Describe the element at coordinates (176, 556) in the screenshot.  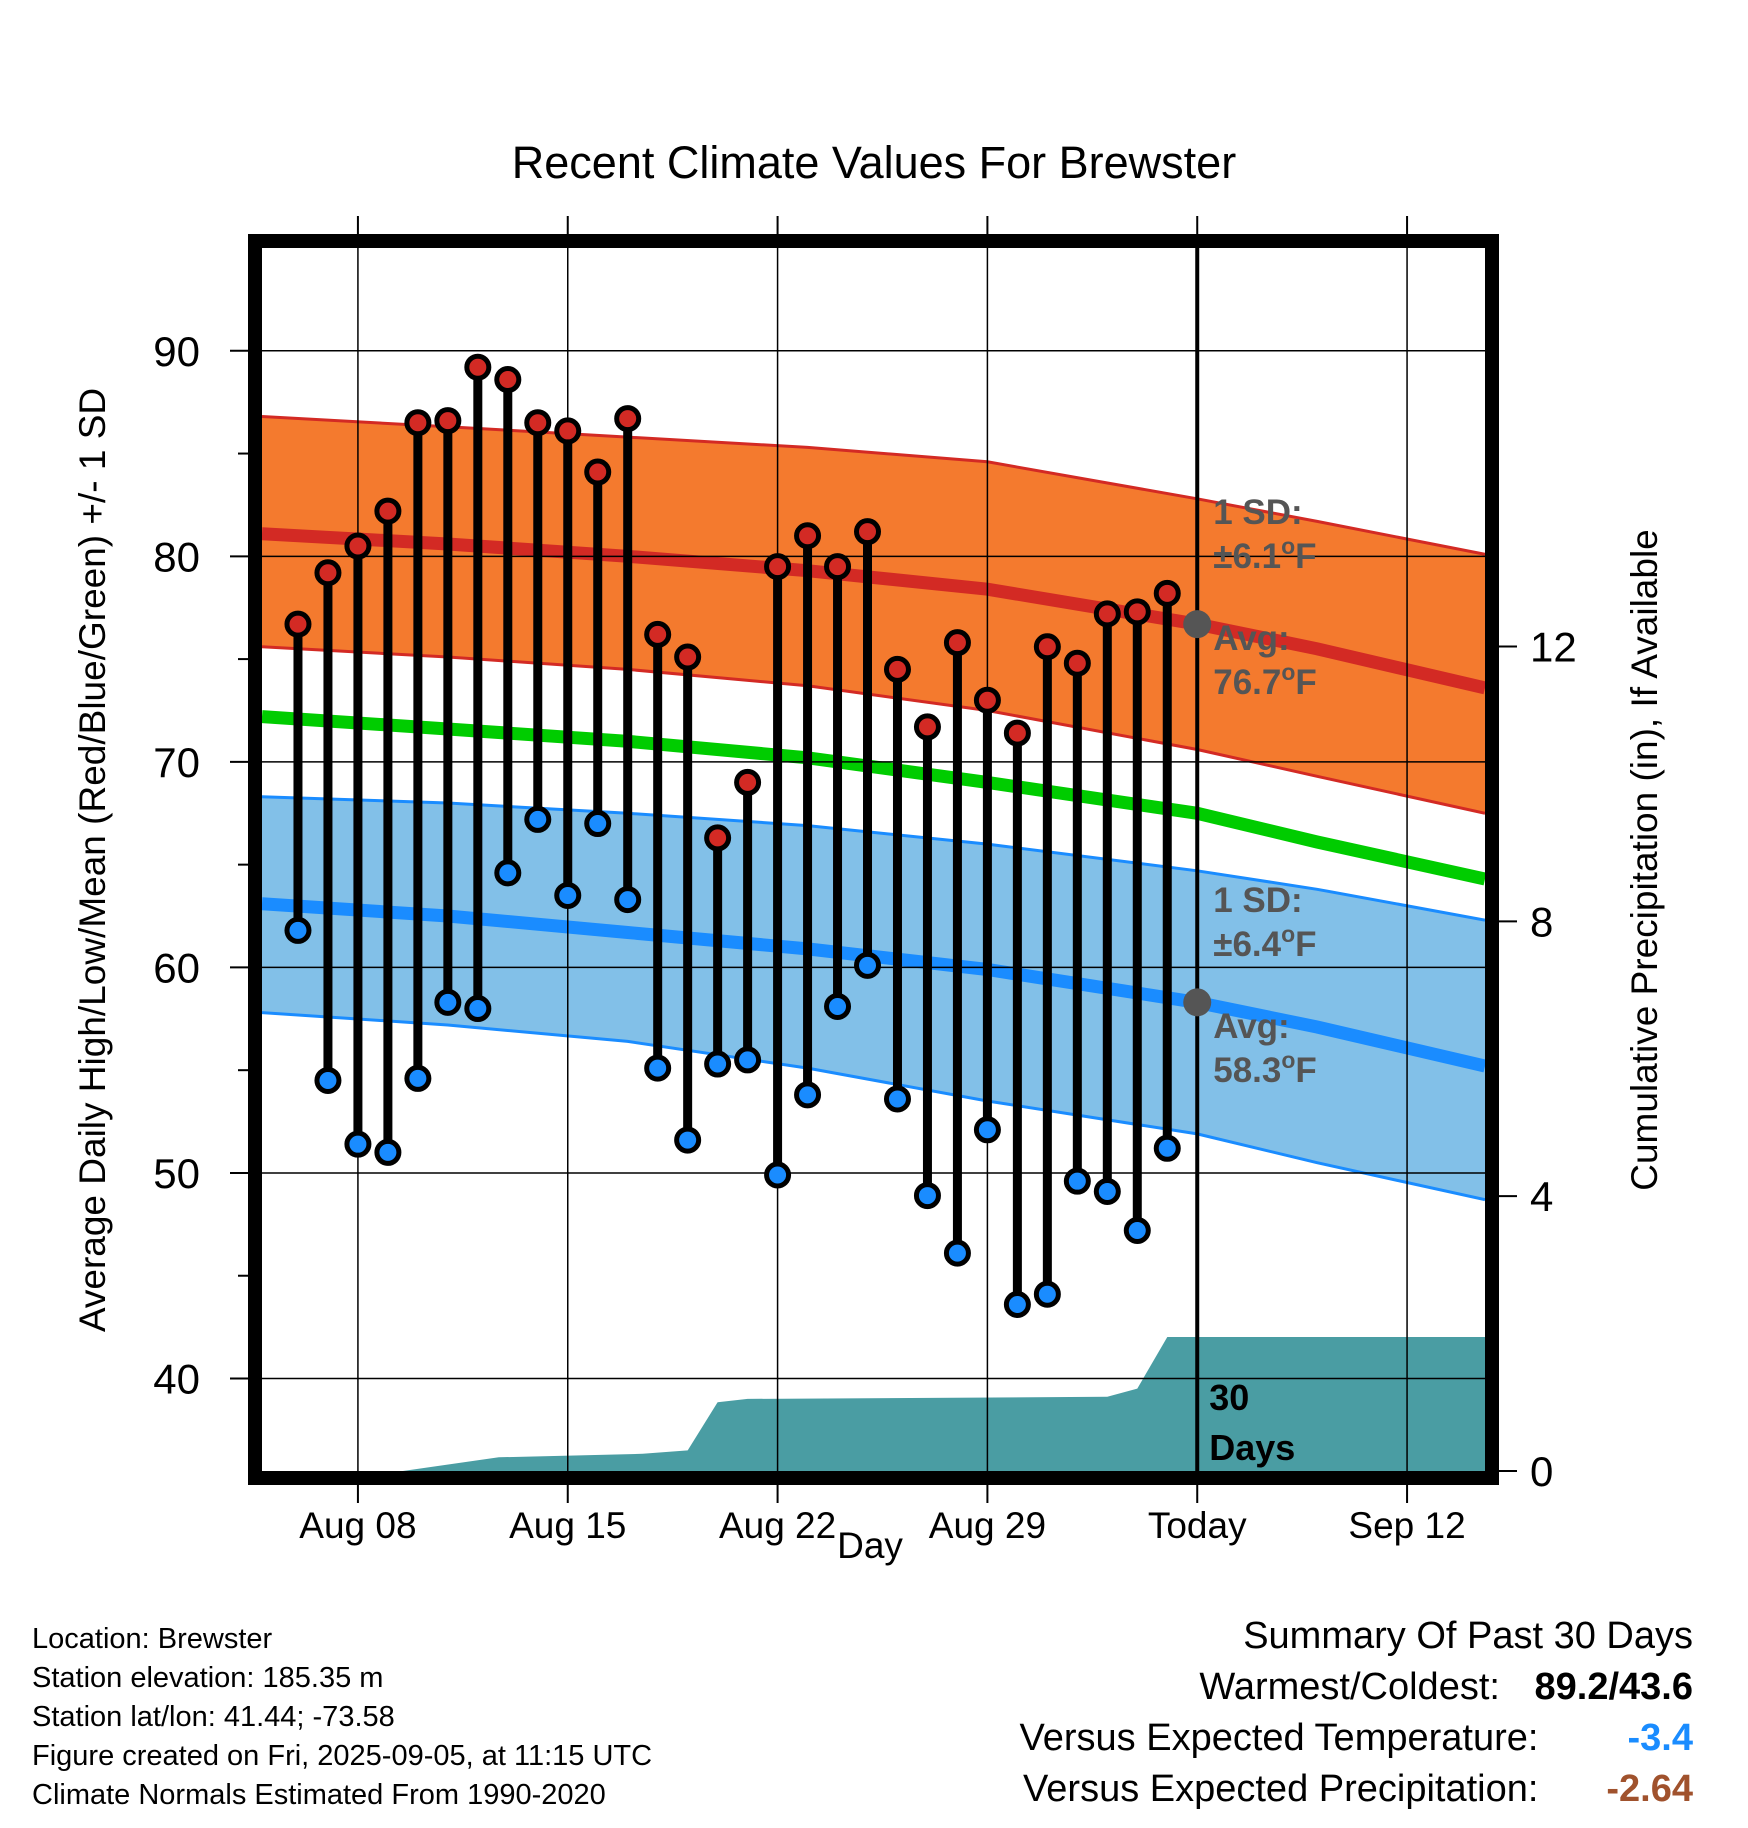
I see `y-tick-label: 80` at that location.